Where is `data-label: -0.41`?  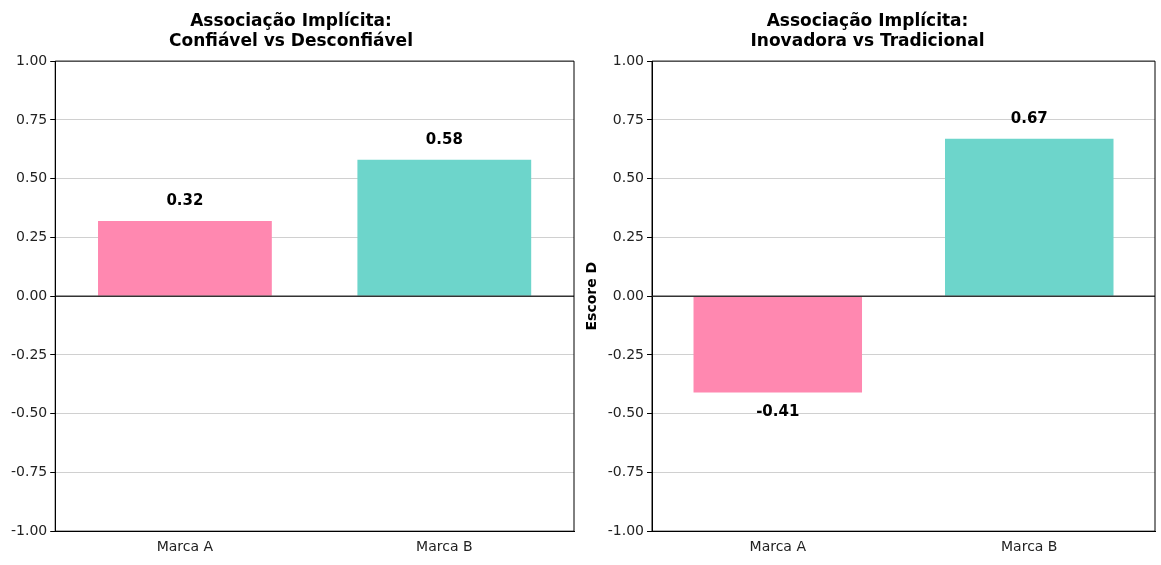
data-label: -0.41 is located at coordinates (778, 410).